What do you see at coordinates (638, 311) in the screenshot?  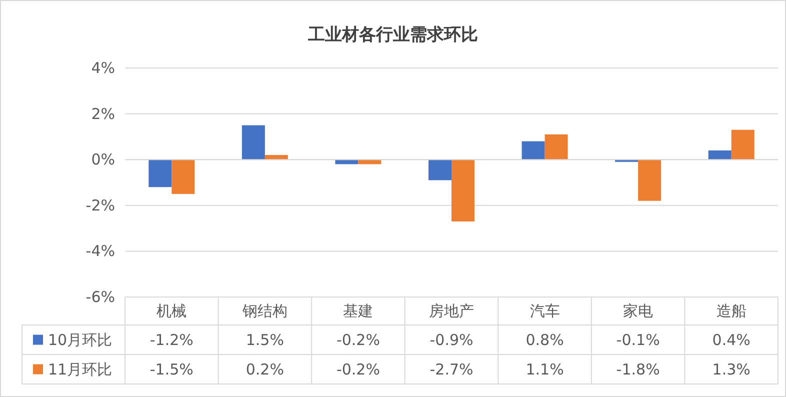 I see `x-tick-label: 家电` at bounding box center [638, 311].